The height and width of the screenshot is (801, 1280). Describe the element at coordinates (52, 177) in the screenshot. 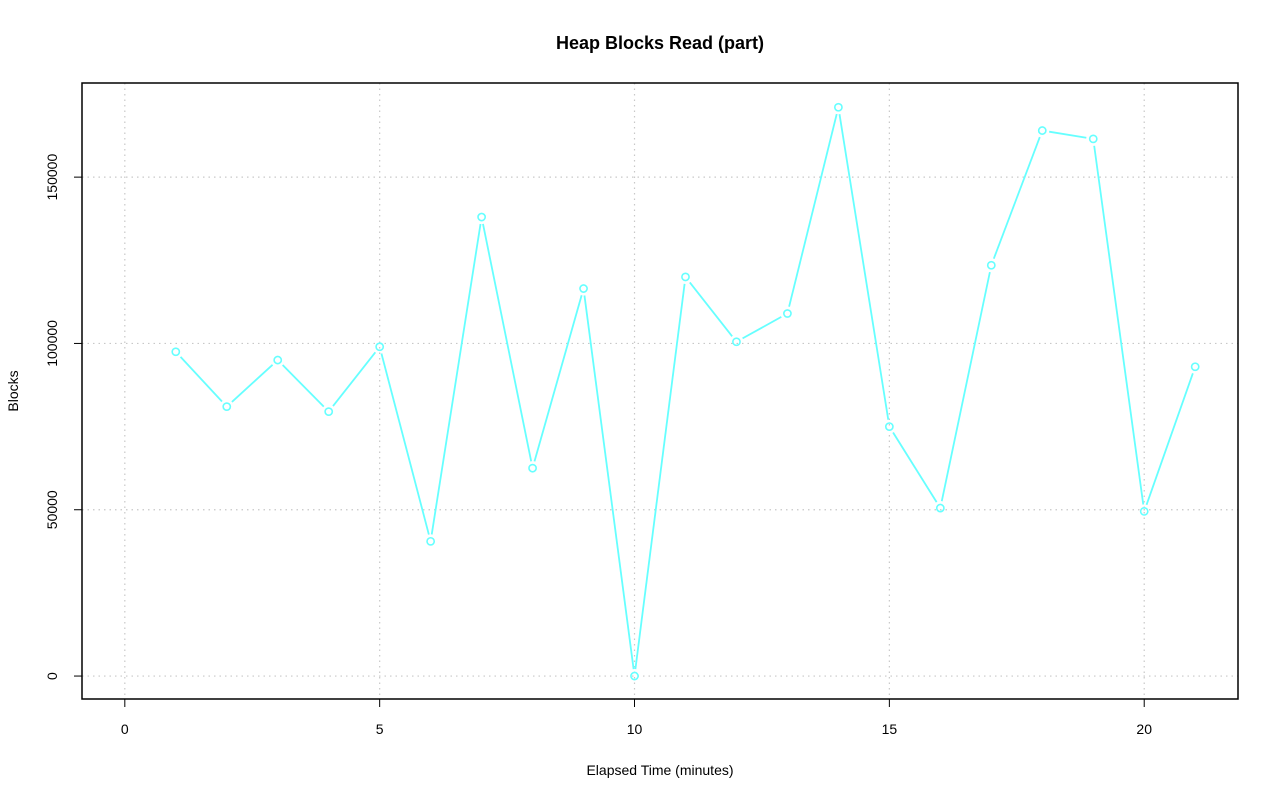

I see `y-tick-label: 150000` at that location.